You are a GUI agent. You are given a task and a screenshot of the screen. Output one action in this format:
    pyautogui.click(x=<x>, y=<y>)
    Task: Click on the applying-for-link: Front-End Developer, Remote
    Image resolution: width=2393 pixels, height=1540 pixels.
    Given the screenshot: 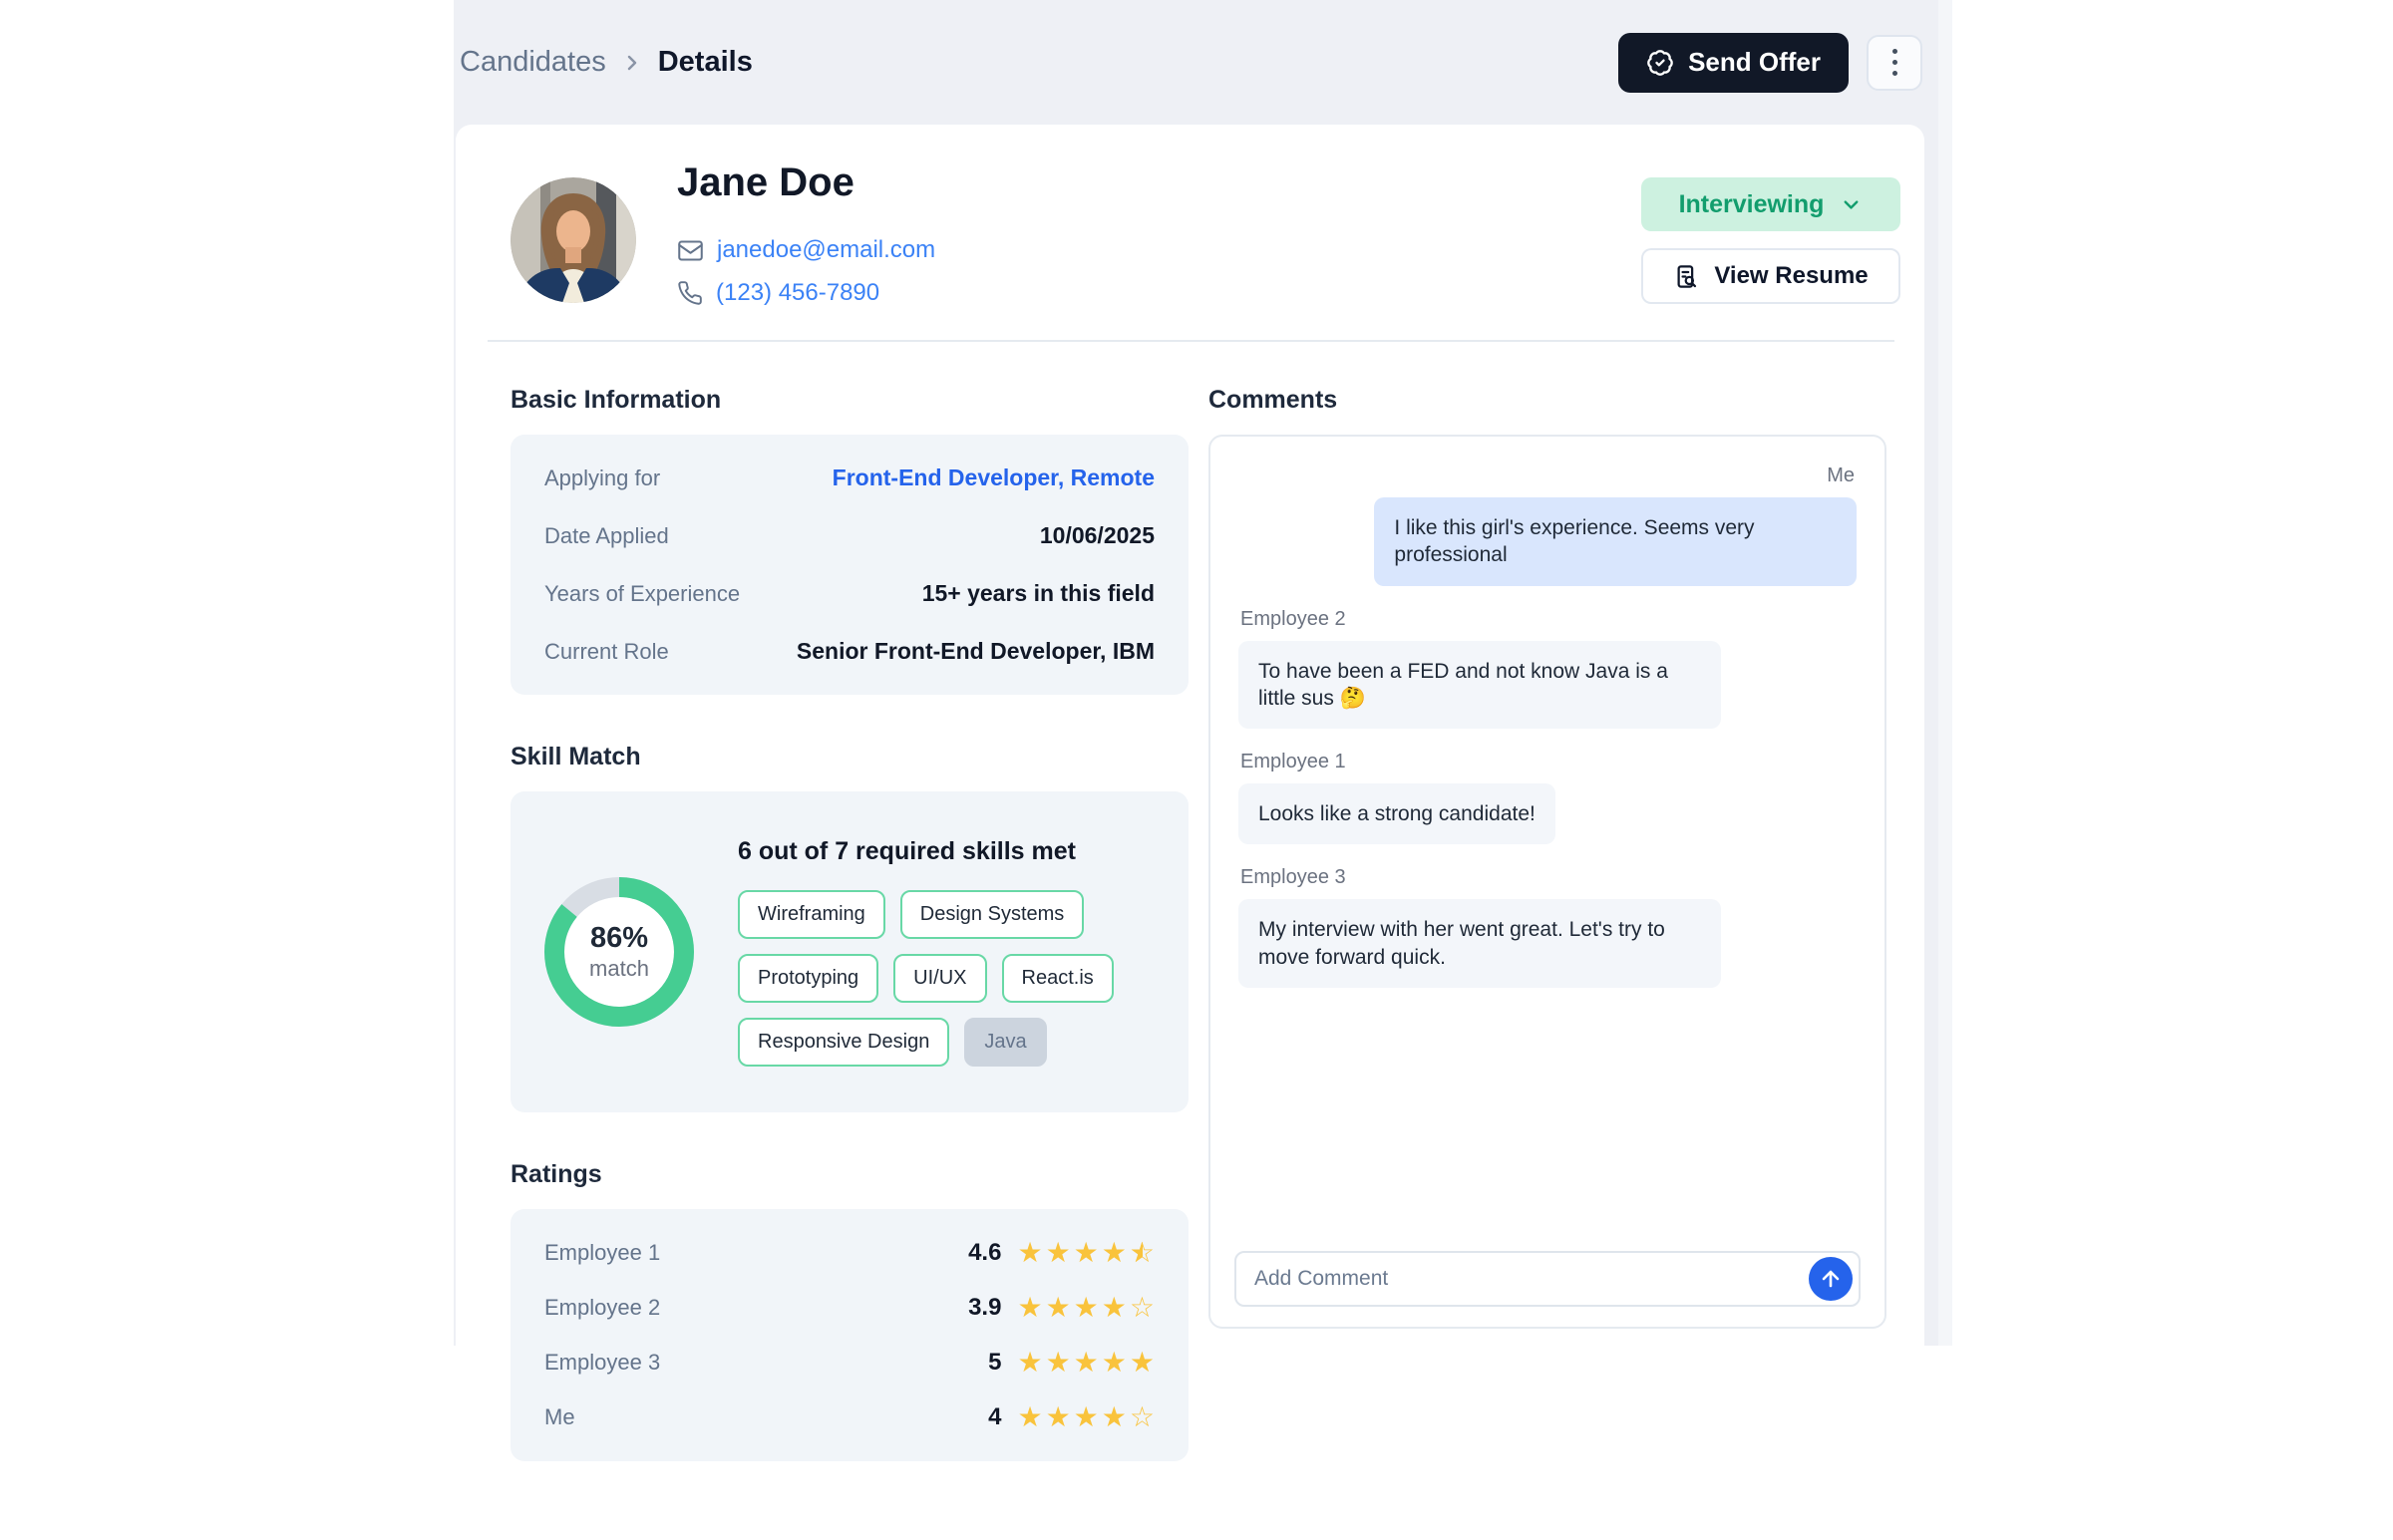 What is the action you would take?
    pyautogui.click(x=993, y=477)
    